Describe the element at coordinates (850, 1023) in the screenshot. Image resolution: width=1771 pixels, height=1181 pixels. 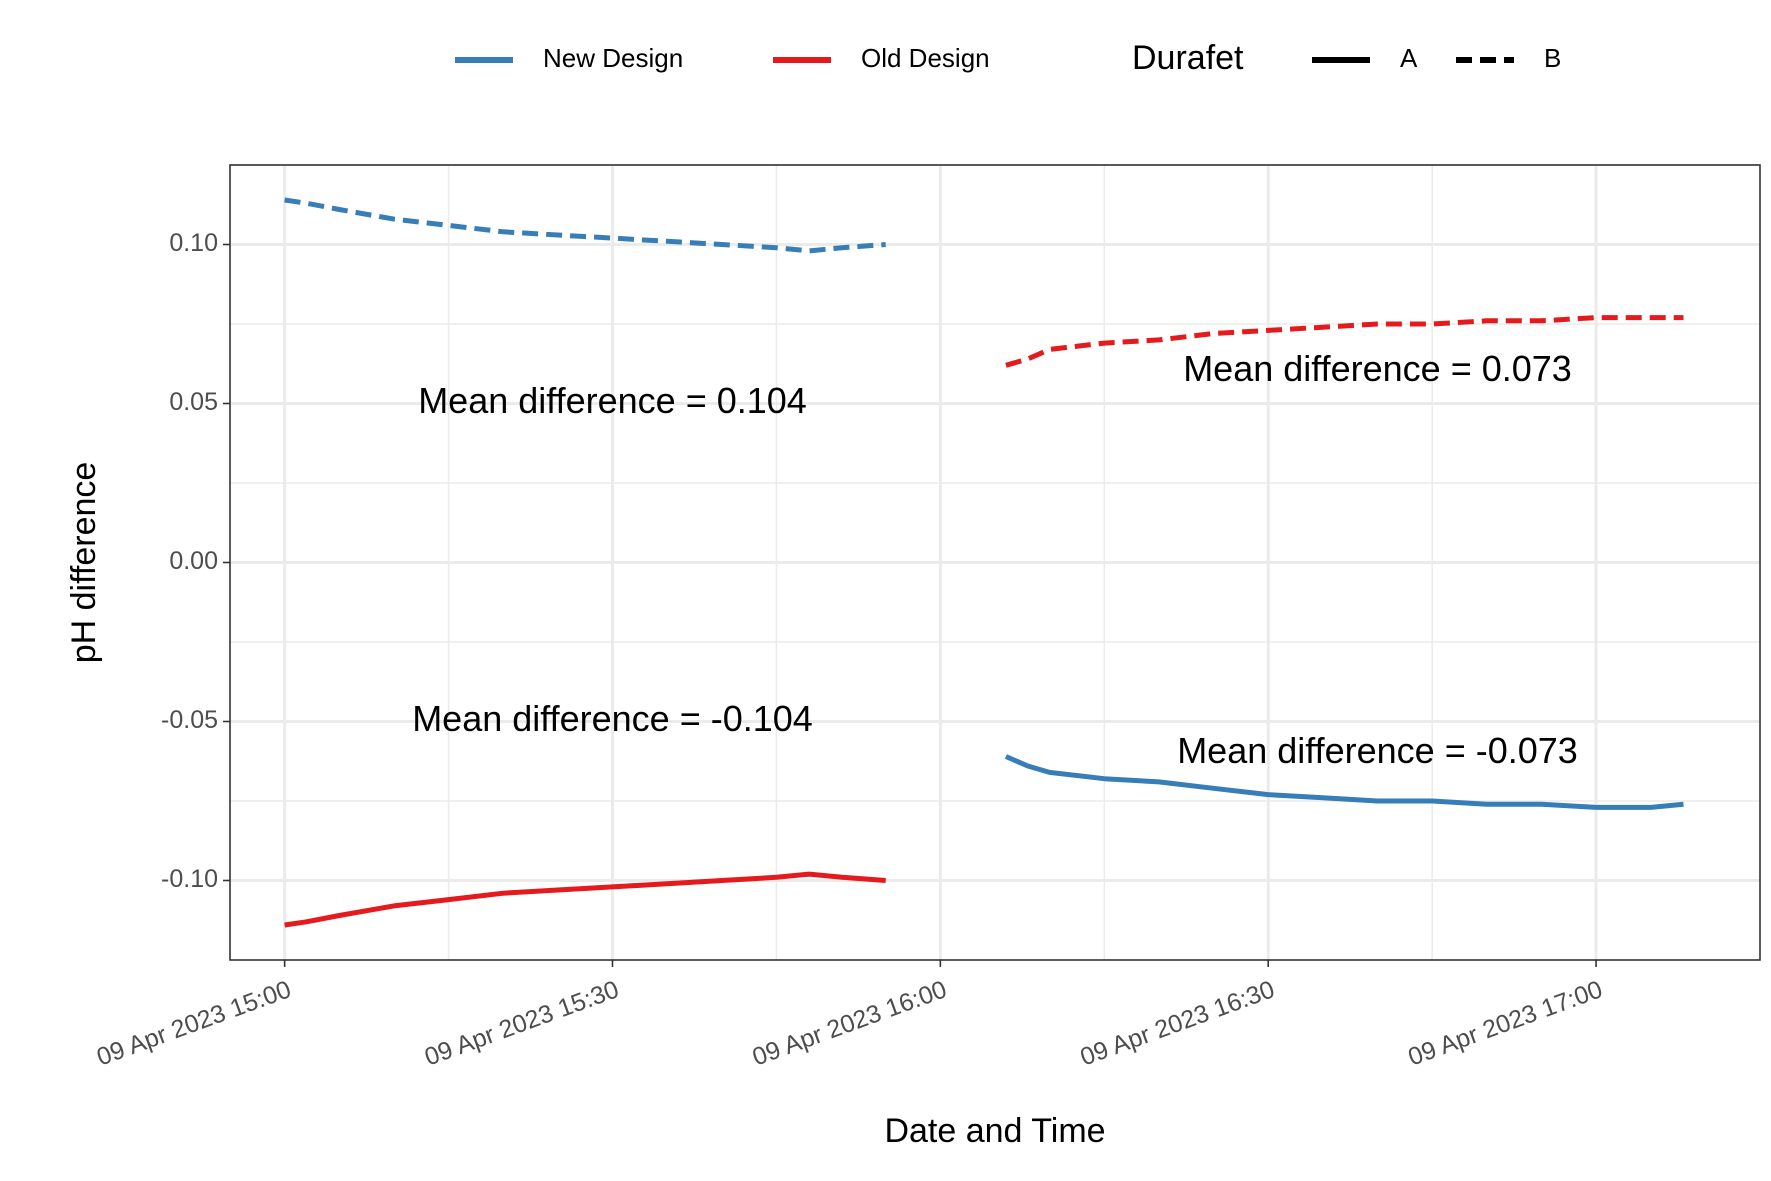
I see `x-tick-label: 09 Apr 2023 16:00` at that location.